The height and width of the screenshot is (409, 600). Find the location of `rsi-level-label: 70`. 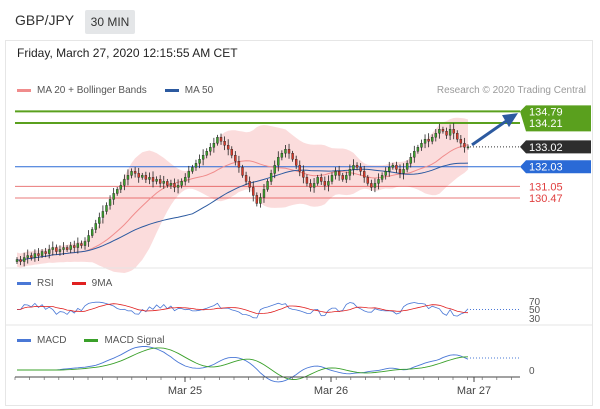

rsi-level-label: 70 is located at coordinates (535, 302).